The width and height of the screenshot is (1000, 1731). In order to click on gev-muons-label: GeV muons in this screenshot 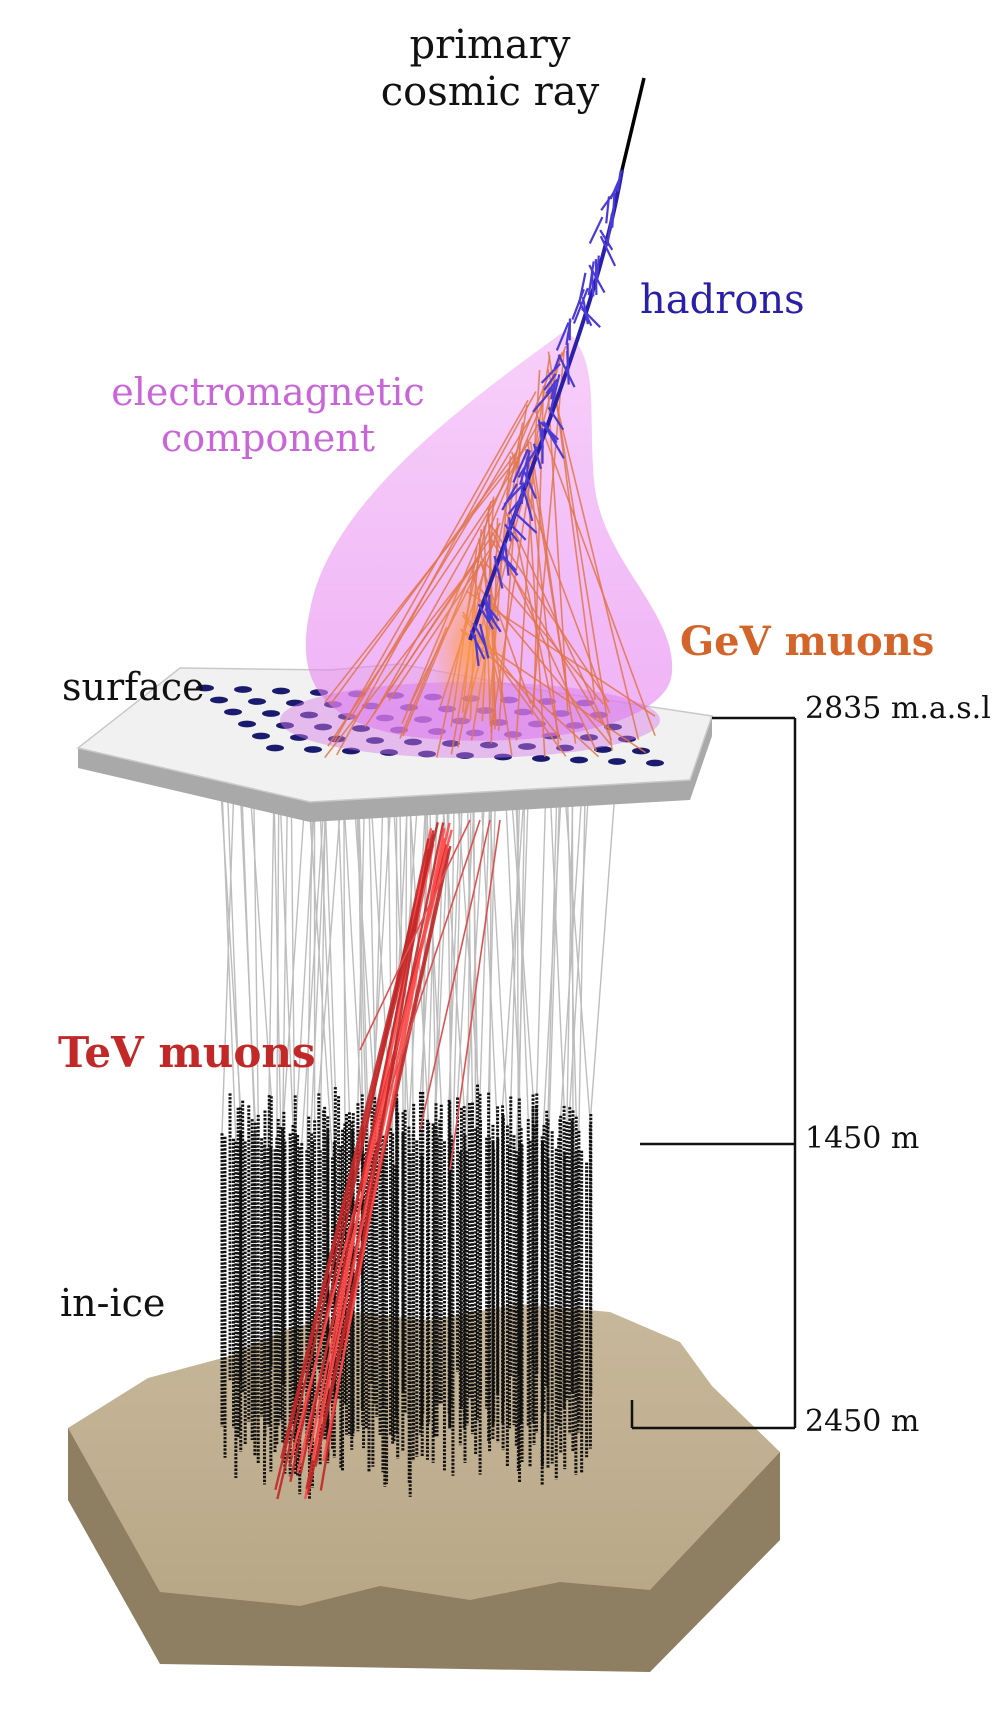, I will do `click(807, 642)`.